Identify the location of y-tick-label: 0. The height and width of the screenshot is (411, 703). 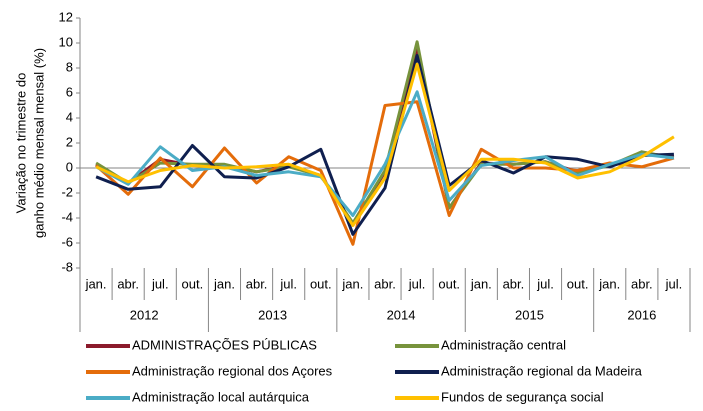
(69, 166).